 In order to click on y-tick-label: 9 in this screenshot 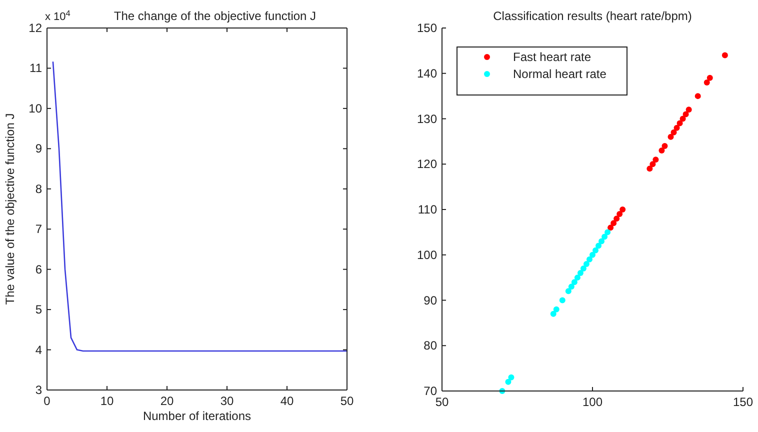, I will do `click(38, 149)`.